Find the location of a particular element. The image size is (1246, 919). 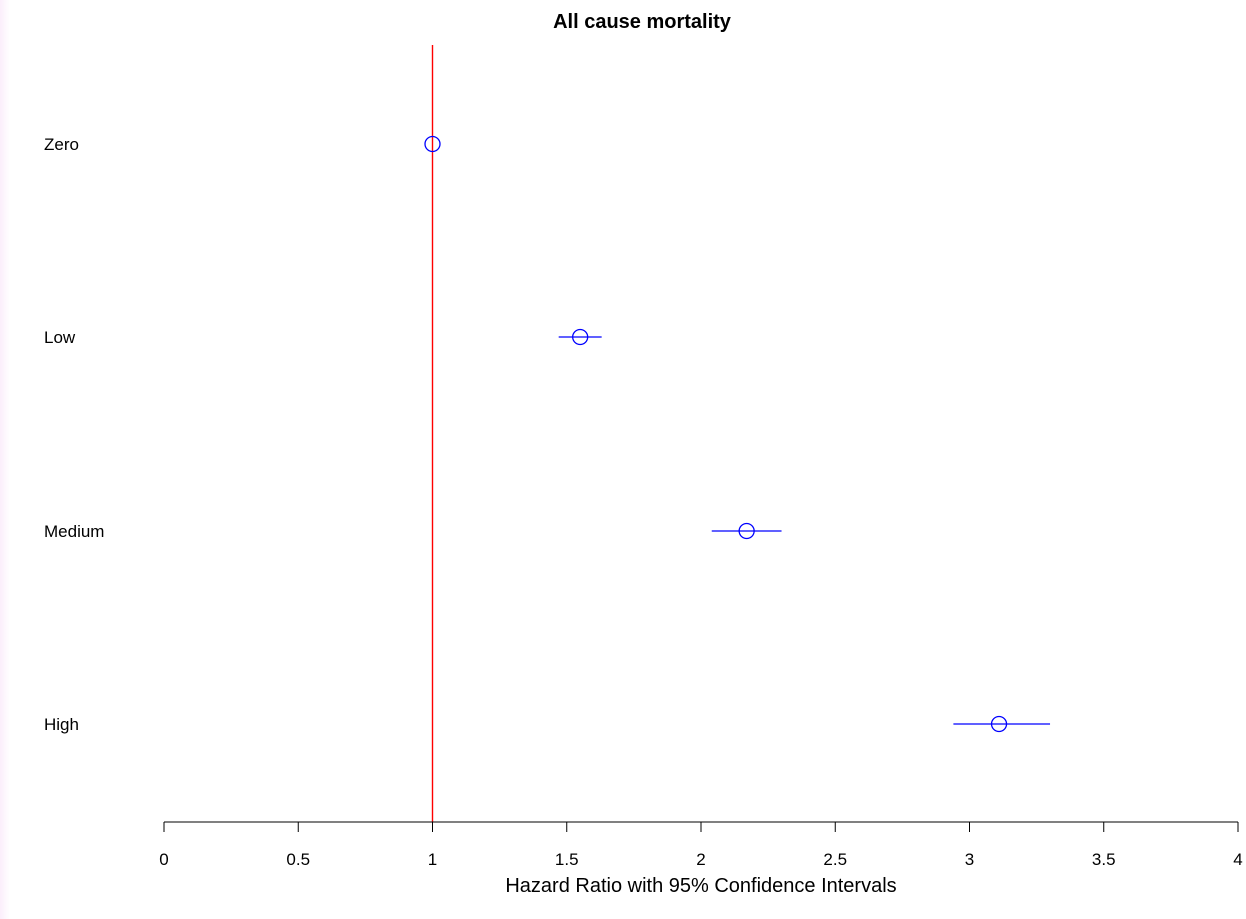

point-medium is located at coordinates (746, 531).